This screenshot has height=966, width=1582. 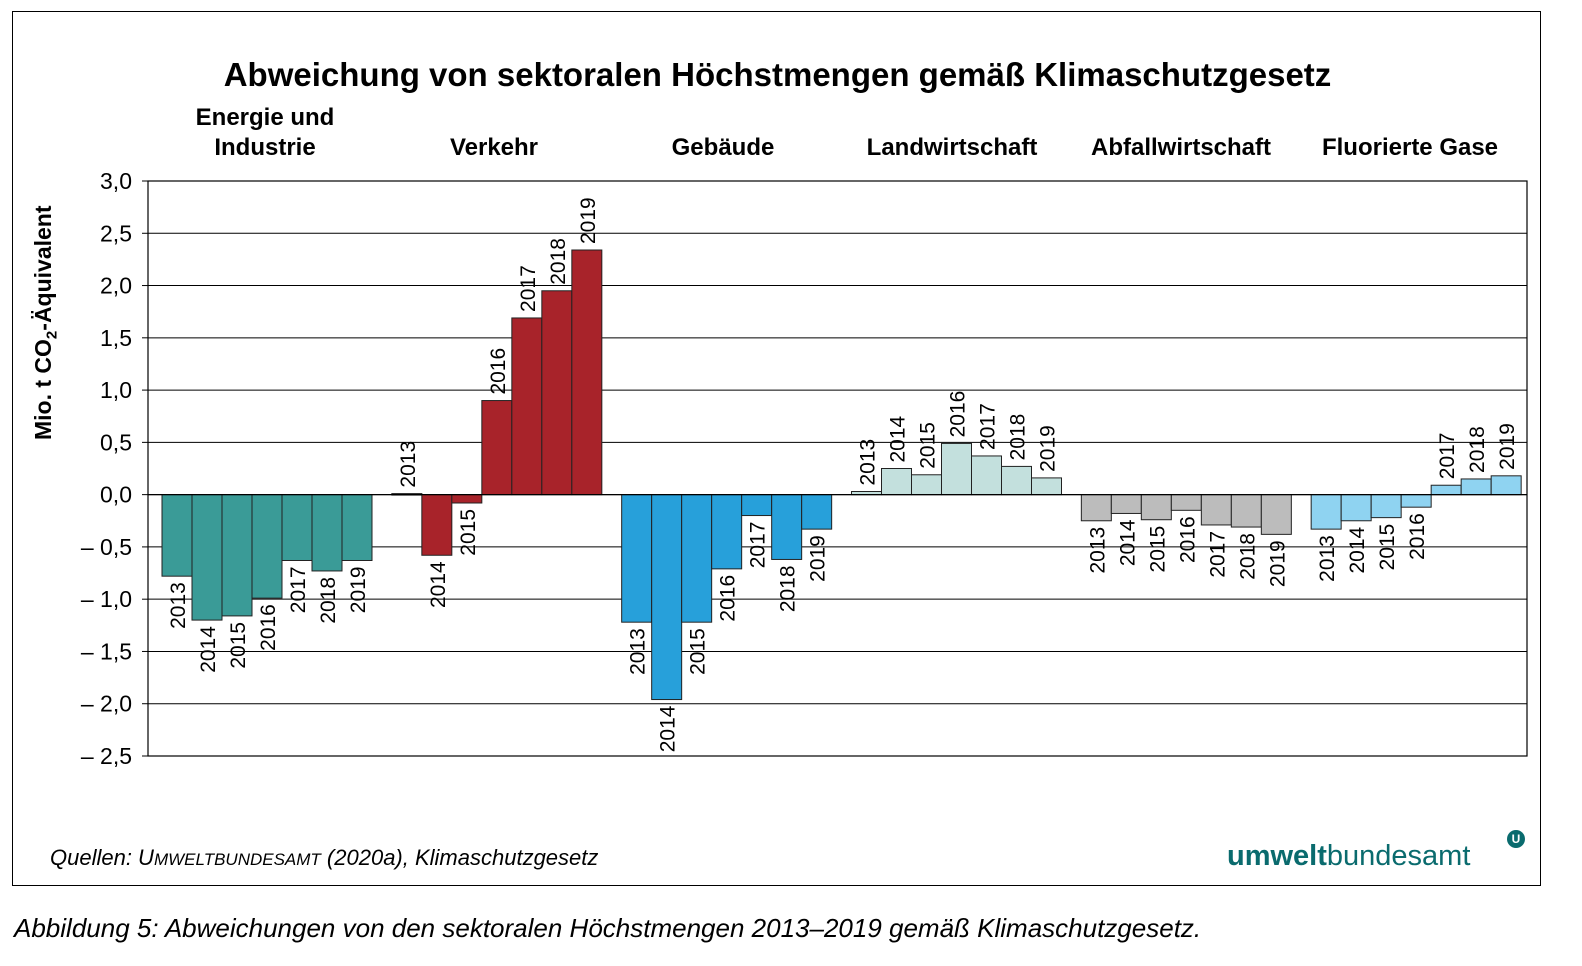 What do you see at coordinates (459, 857) in the screenshot?
I see `source-suffix: (2020a), Klimaschutzgesetz` at bounding box center [459, 857].